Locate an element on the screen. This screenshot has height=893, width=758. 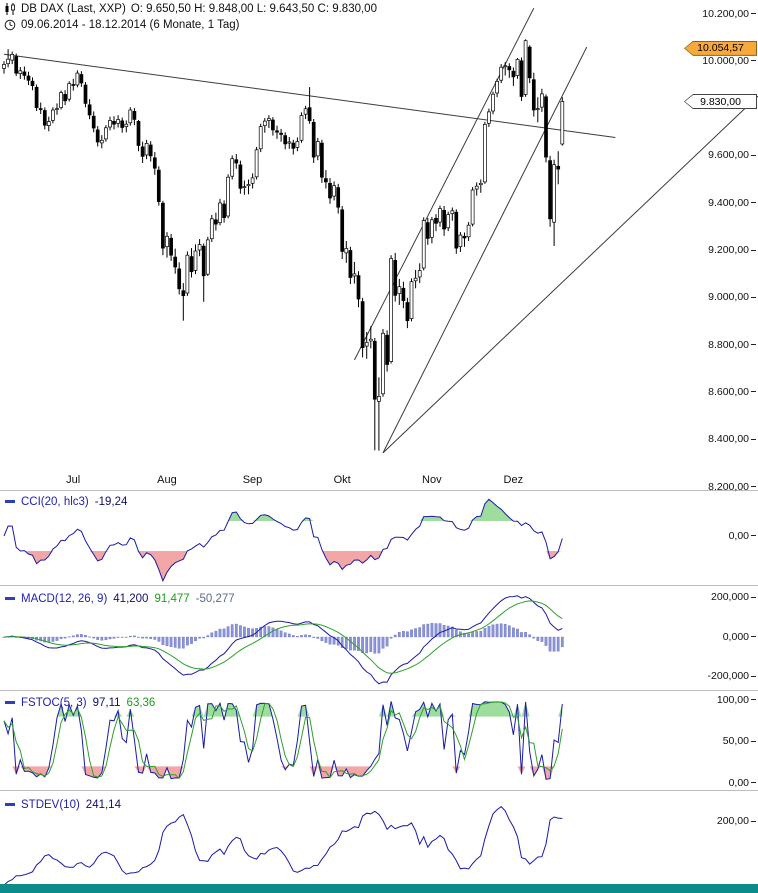
price-axis-label: 9.000,00 is located at coordinates (732, 297).